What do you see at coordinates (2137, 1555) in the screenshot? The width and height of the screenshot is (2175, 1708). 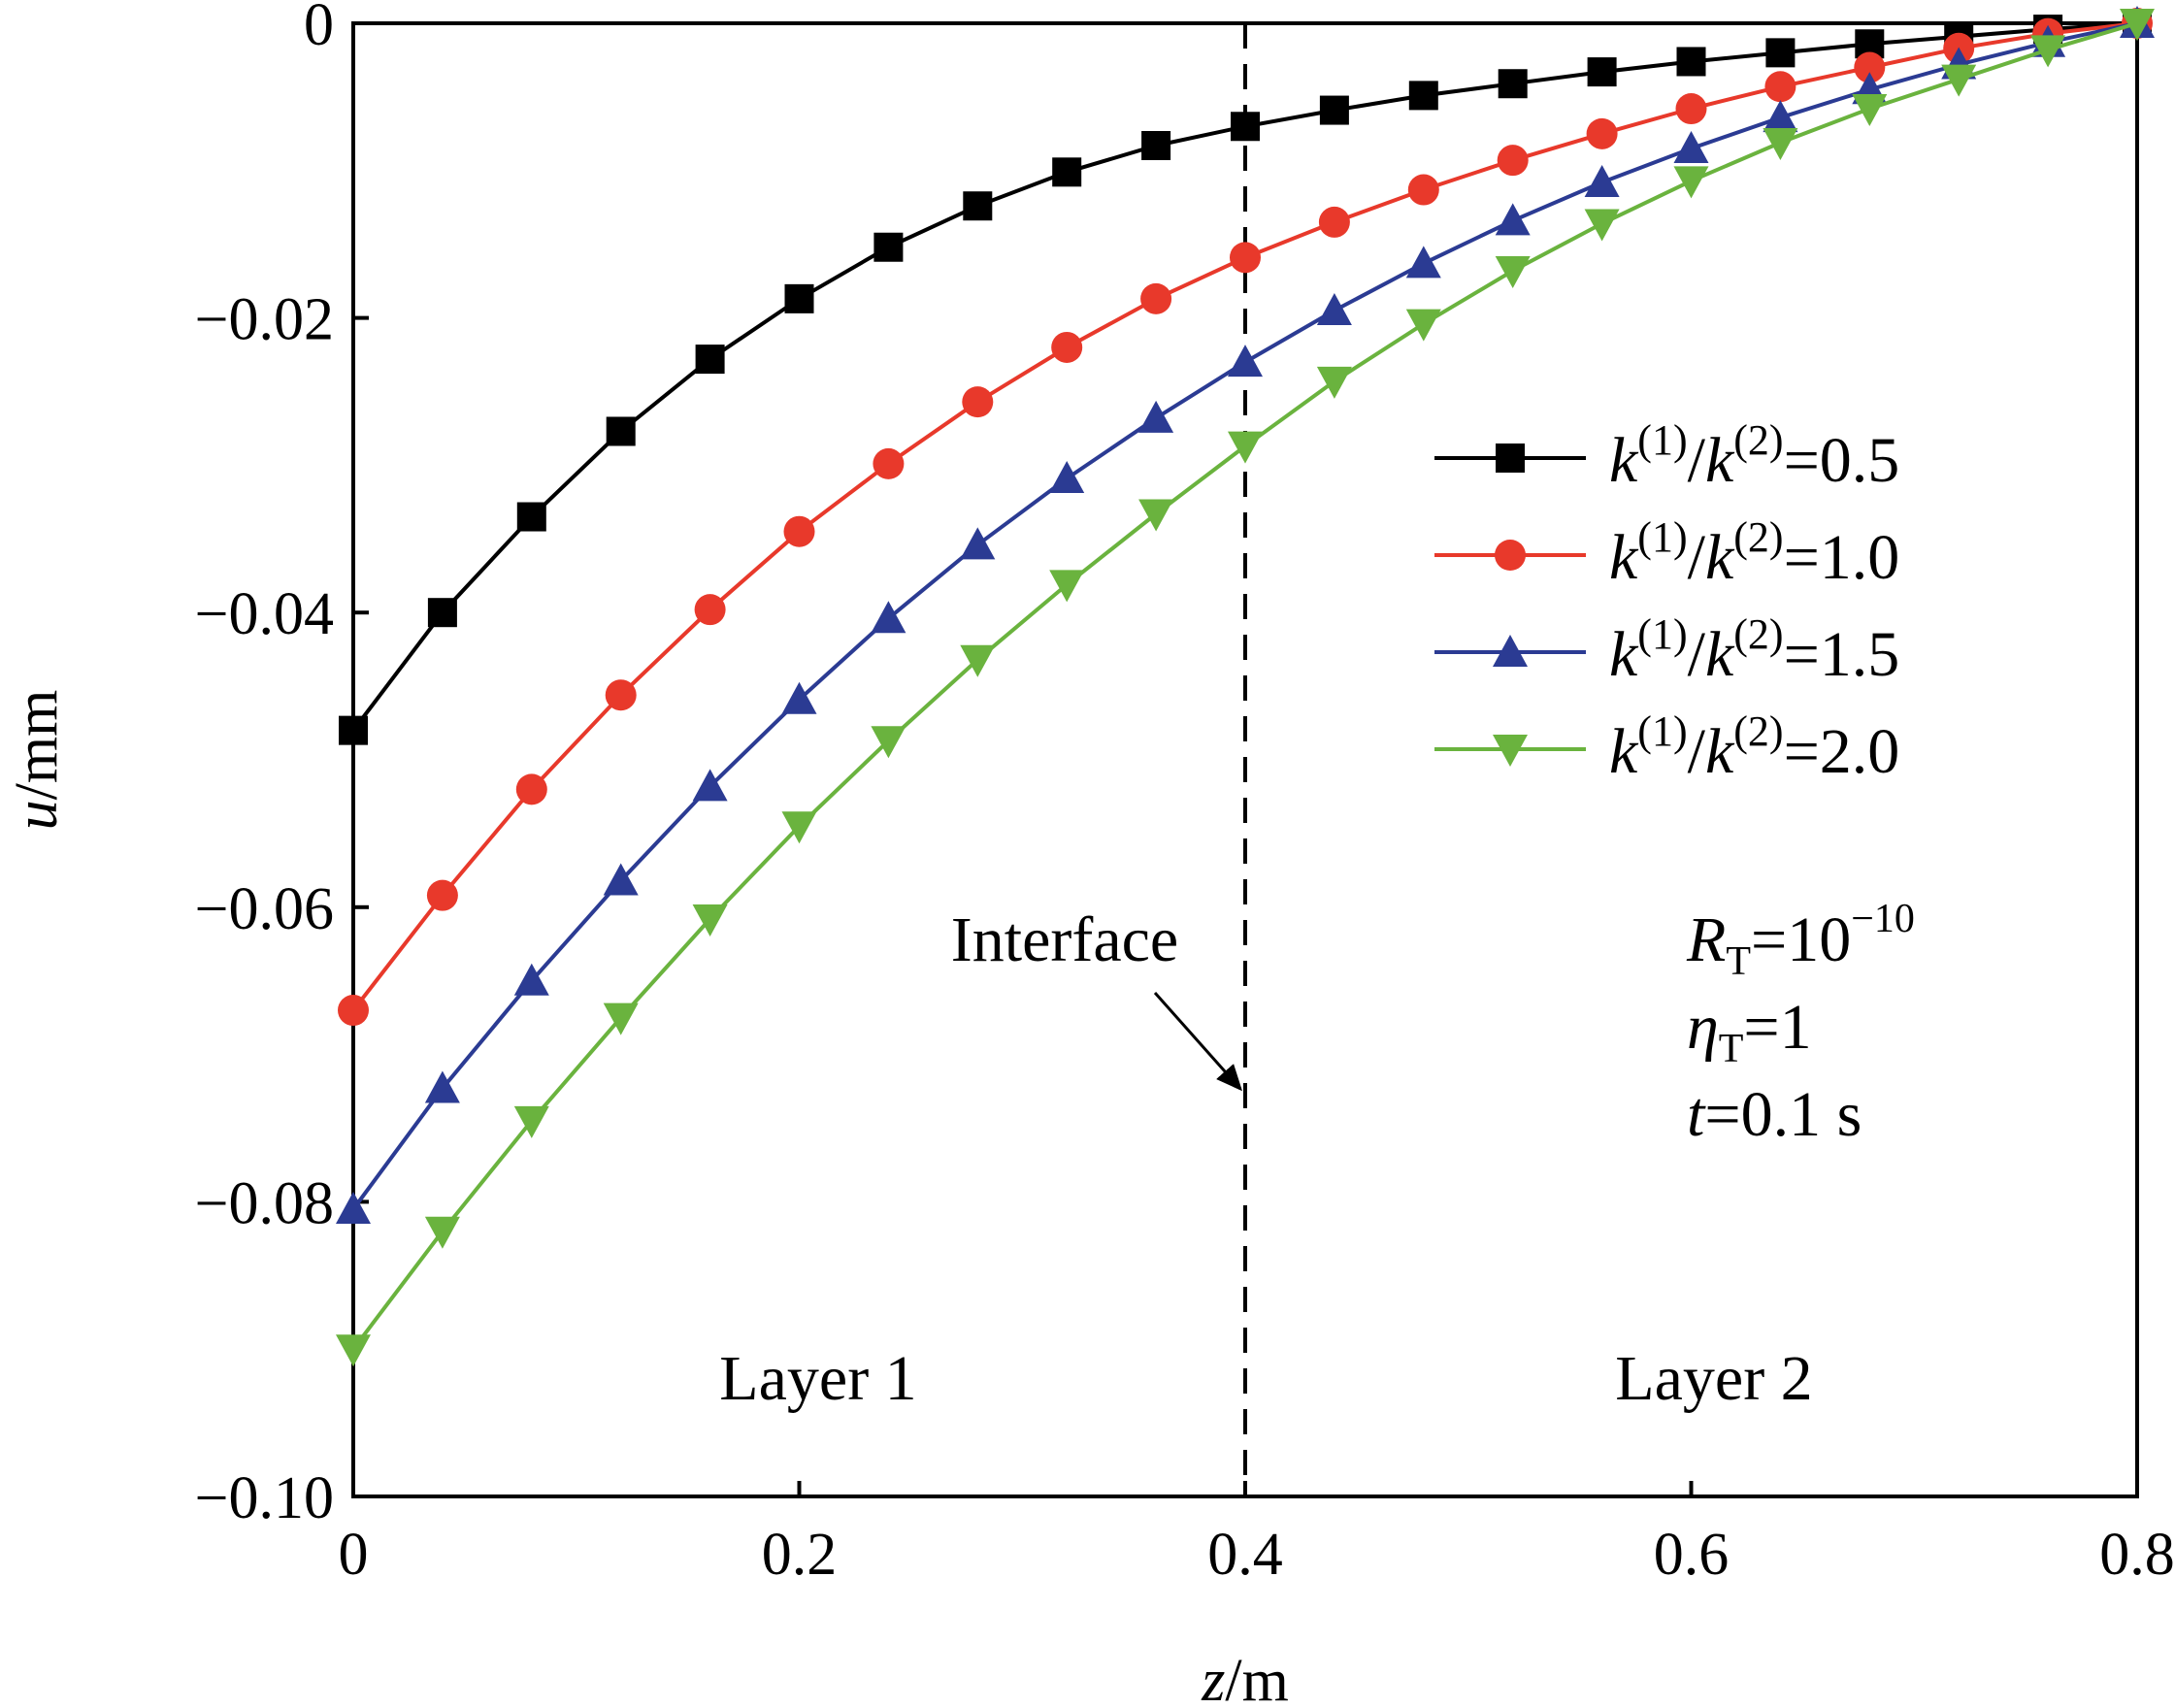 I see `x-tick-label: 0.8` at bounding box center [2137, 1555].